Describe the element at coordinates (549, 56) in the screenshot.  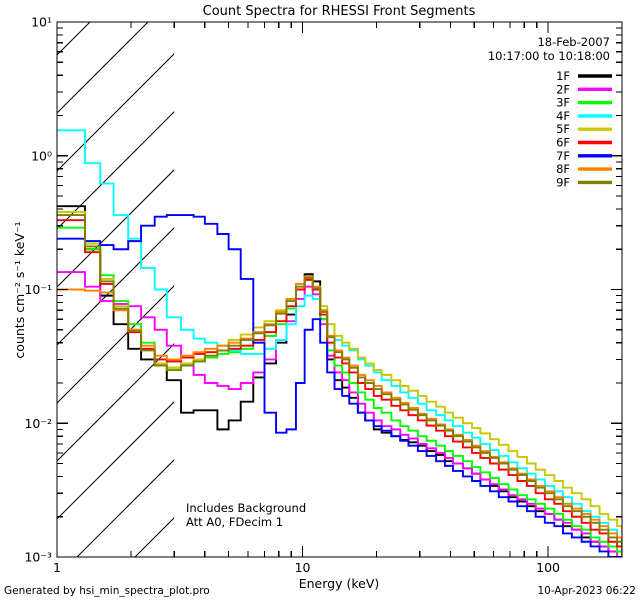
I see `legend-time-range: 10:17:00 to 10:18:00` at that location.